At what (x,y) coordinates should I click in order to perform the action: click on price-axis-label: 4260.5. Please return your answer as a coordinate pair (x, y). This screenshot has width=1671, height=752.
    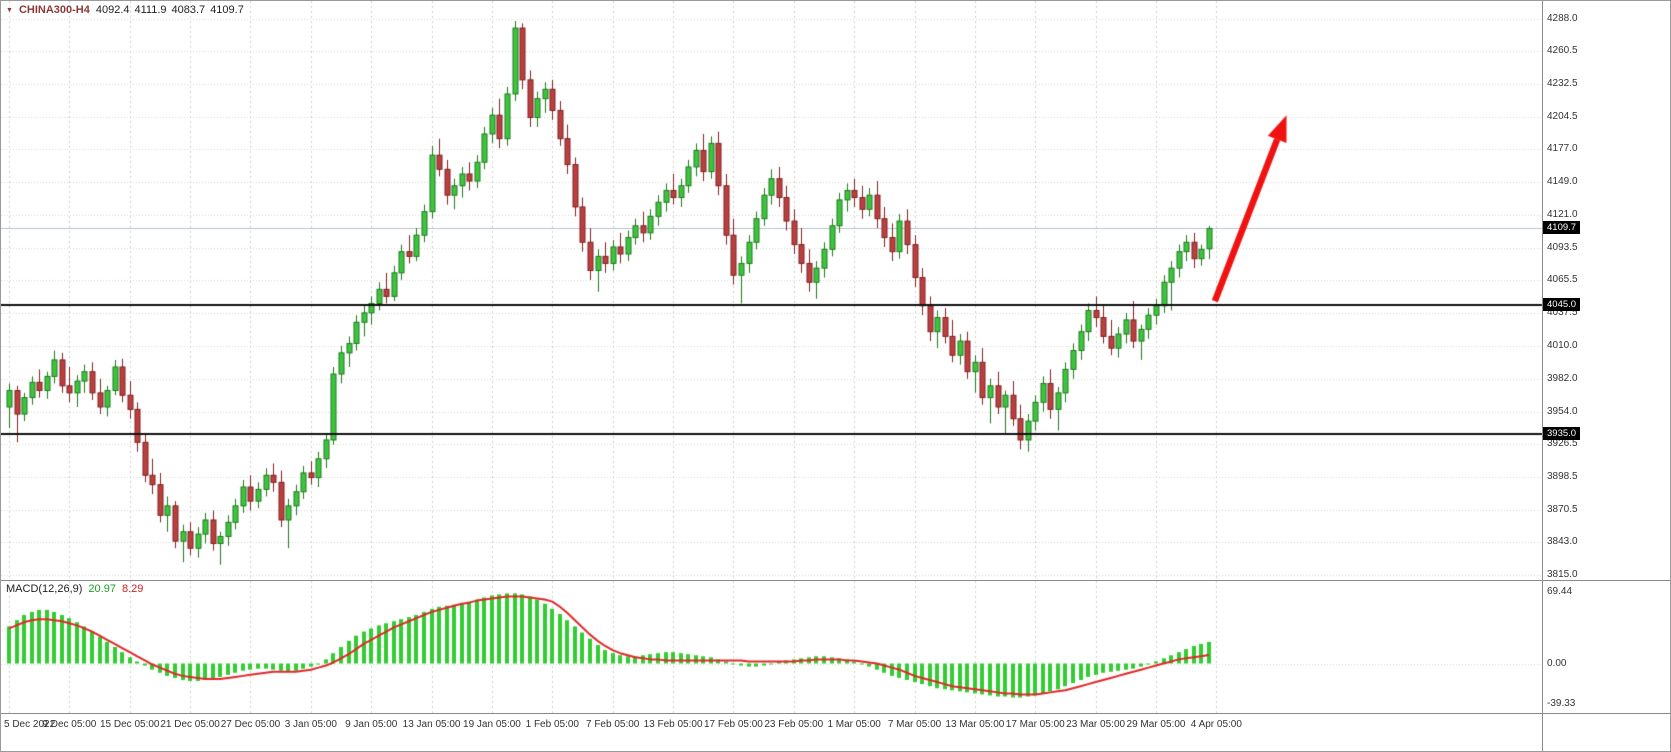
    Looking at the image, I should click on (1562, 50).